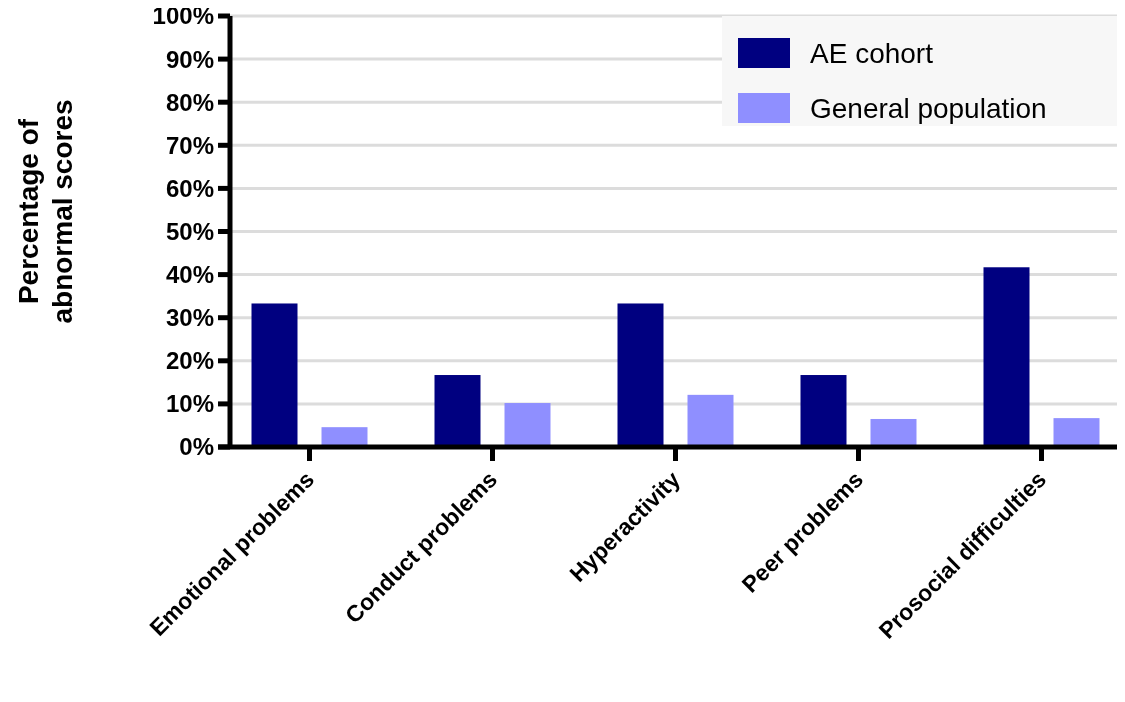  I want to click on y-tick-label: 50%, so click(189, 231).